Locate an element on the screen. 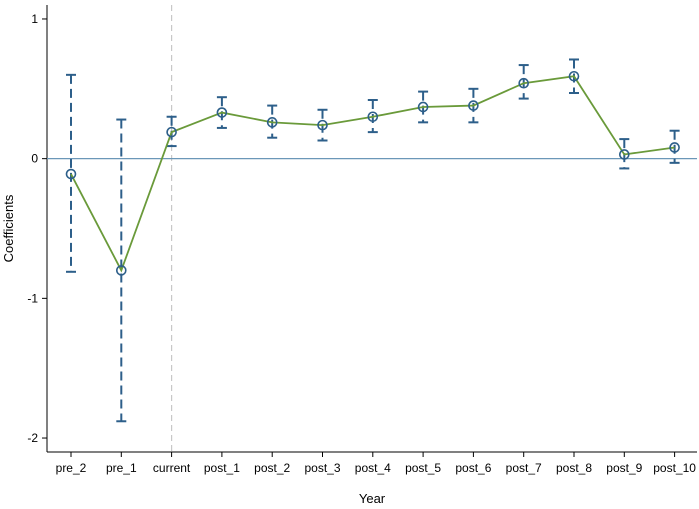  x-tick-label: post_8 is located at coordinates (574, 468).